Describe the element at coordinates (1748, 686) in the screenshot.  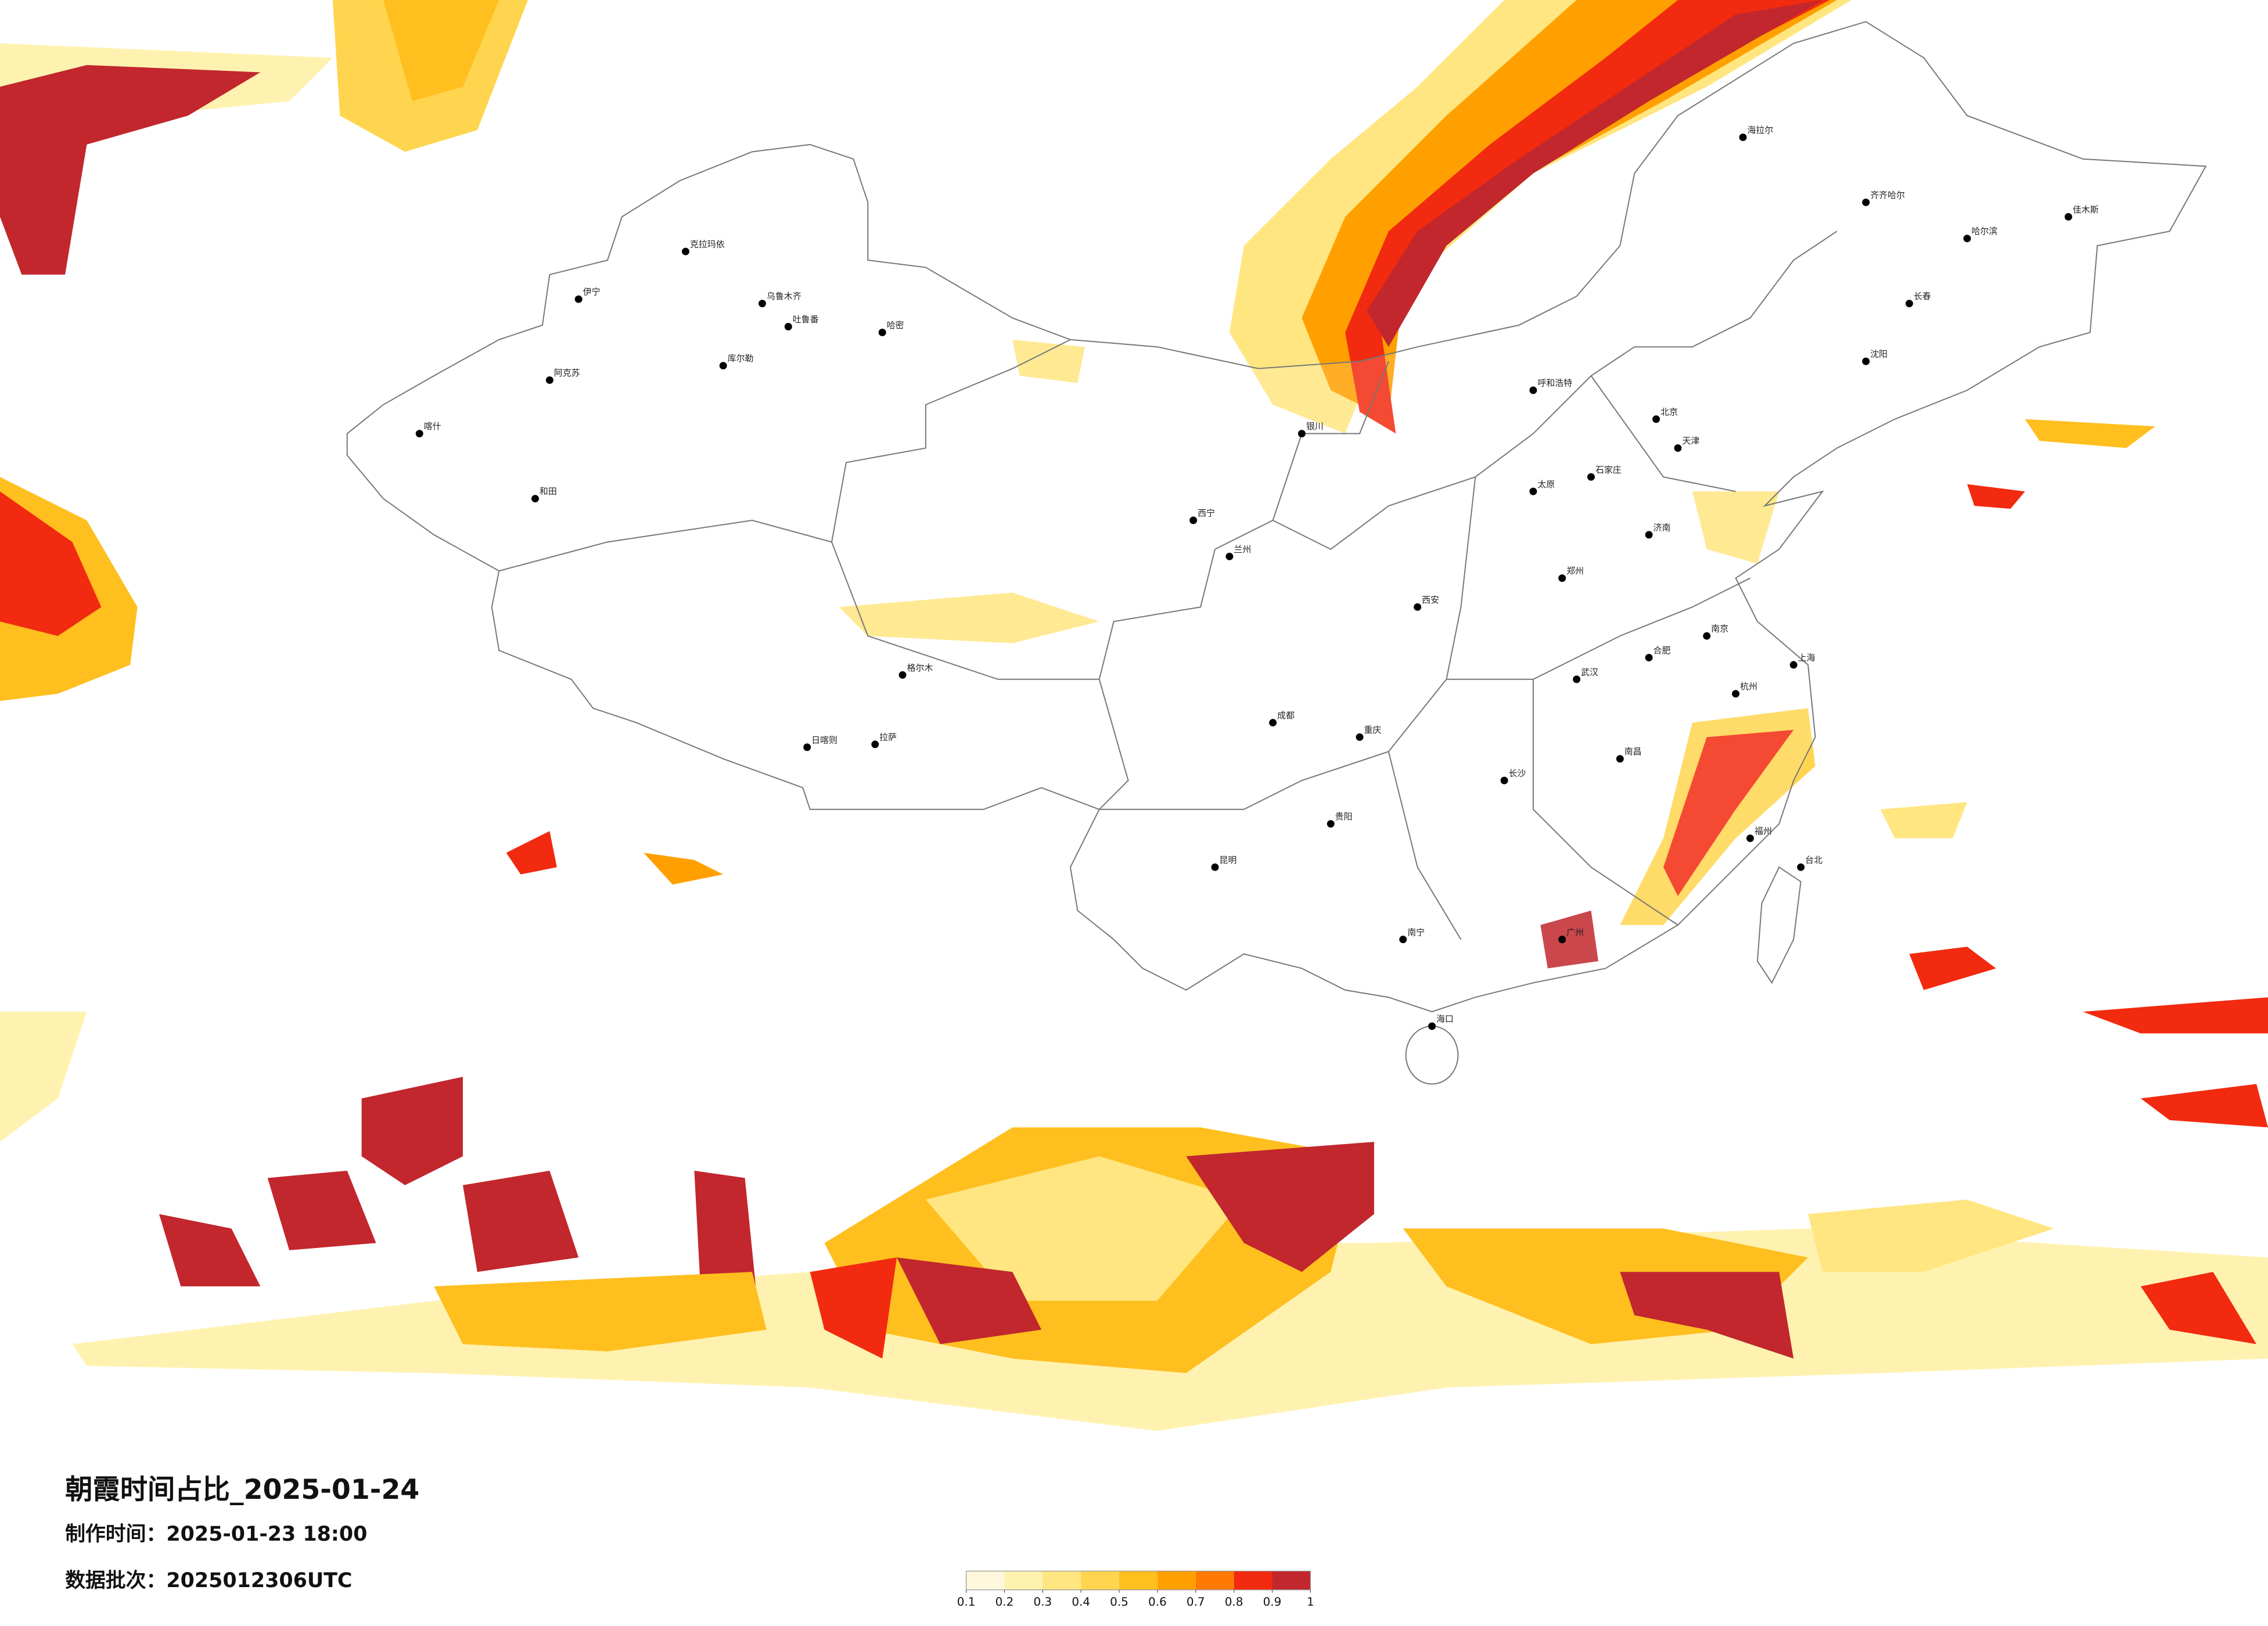
I see `city-label: 杭州` at that location.